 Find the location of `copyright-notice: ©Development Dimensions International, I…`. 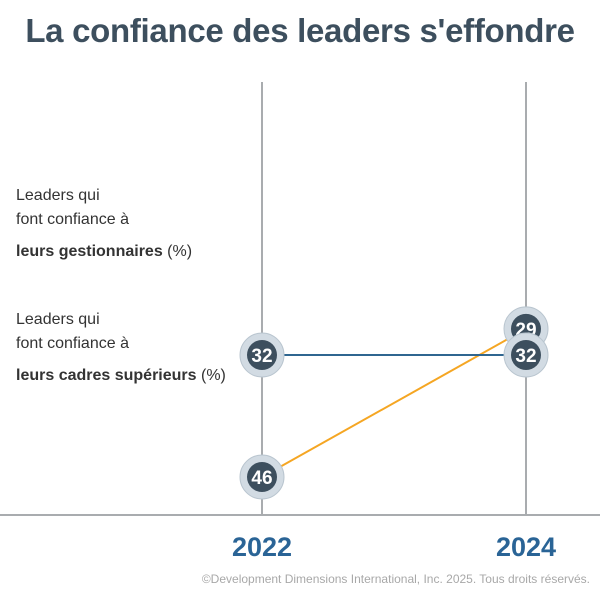

copyright-notice: ©Development Dimensions International, I… is located at coordinates (395, 579).